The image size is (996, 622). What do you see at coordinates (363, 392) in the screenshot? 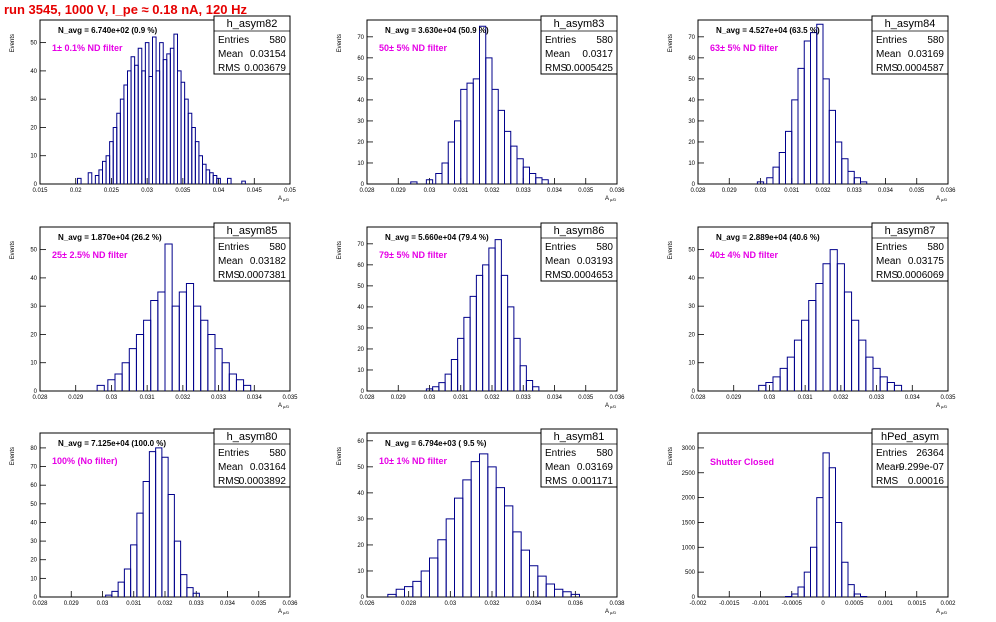
I see `y-tick-label: 0` at bounding box center [363, 392].